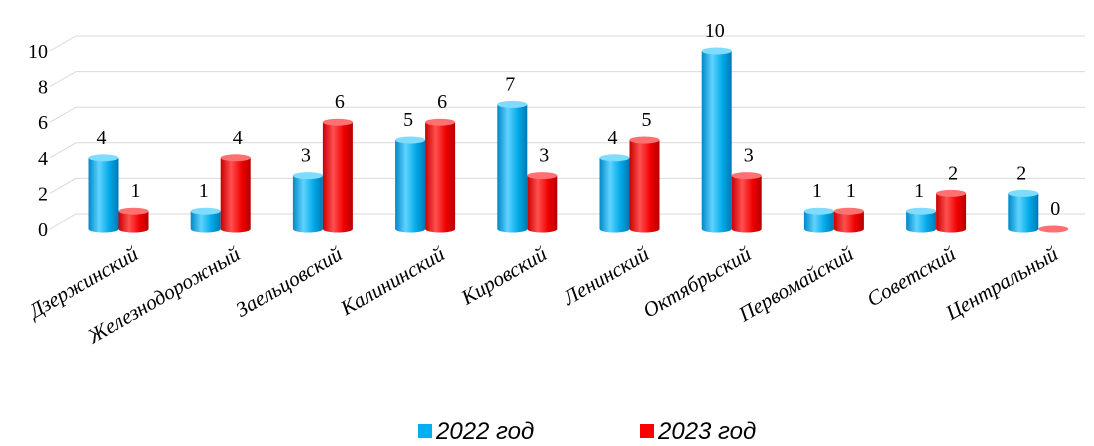 This screenshot has width=1094, height=446. Describe the element at coordinates (1055, 209) in the screenshot. I see `data-label: 0` at that location.